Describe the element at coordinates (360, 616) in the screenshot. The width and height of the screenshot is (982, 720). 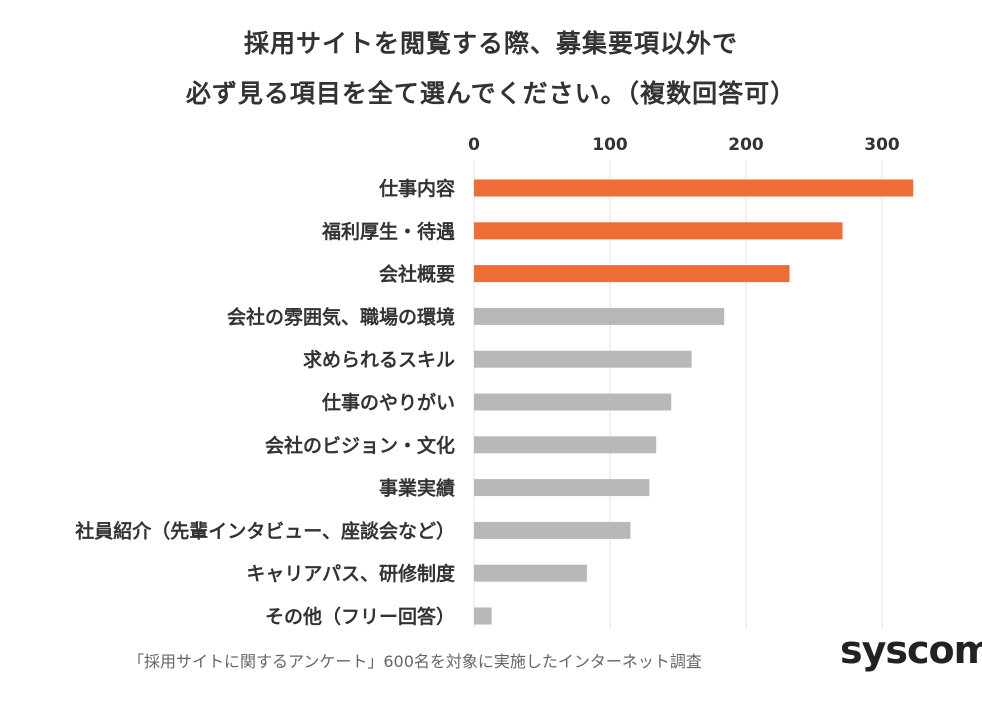
I see `category-label: その他（フリー回答）` at that location.